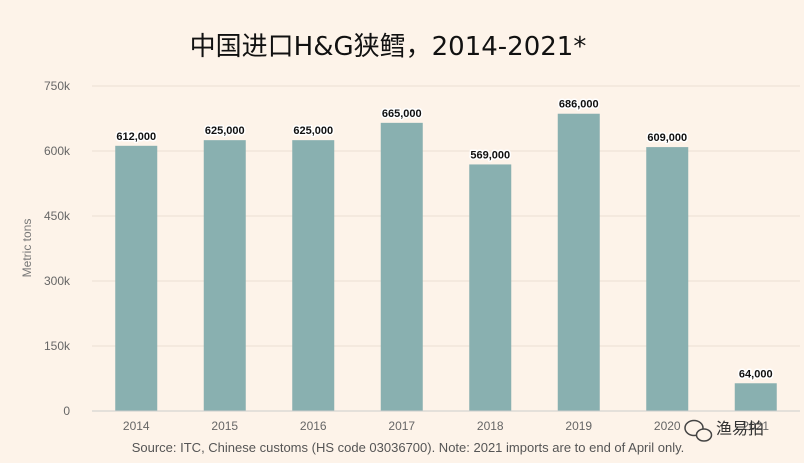 This screenshot has width=804, height=463. What do you see at coordinates (57, 151) in the screenshot?
I see `y-tick-label: 600k` at bounding box center [57, 151].